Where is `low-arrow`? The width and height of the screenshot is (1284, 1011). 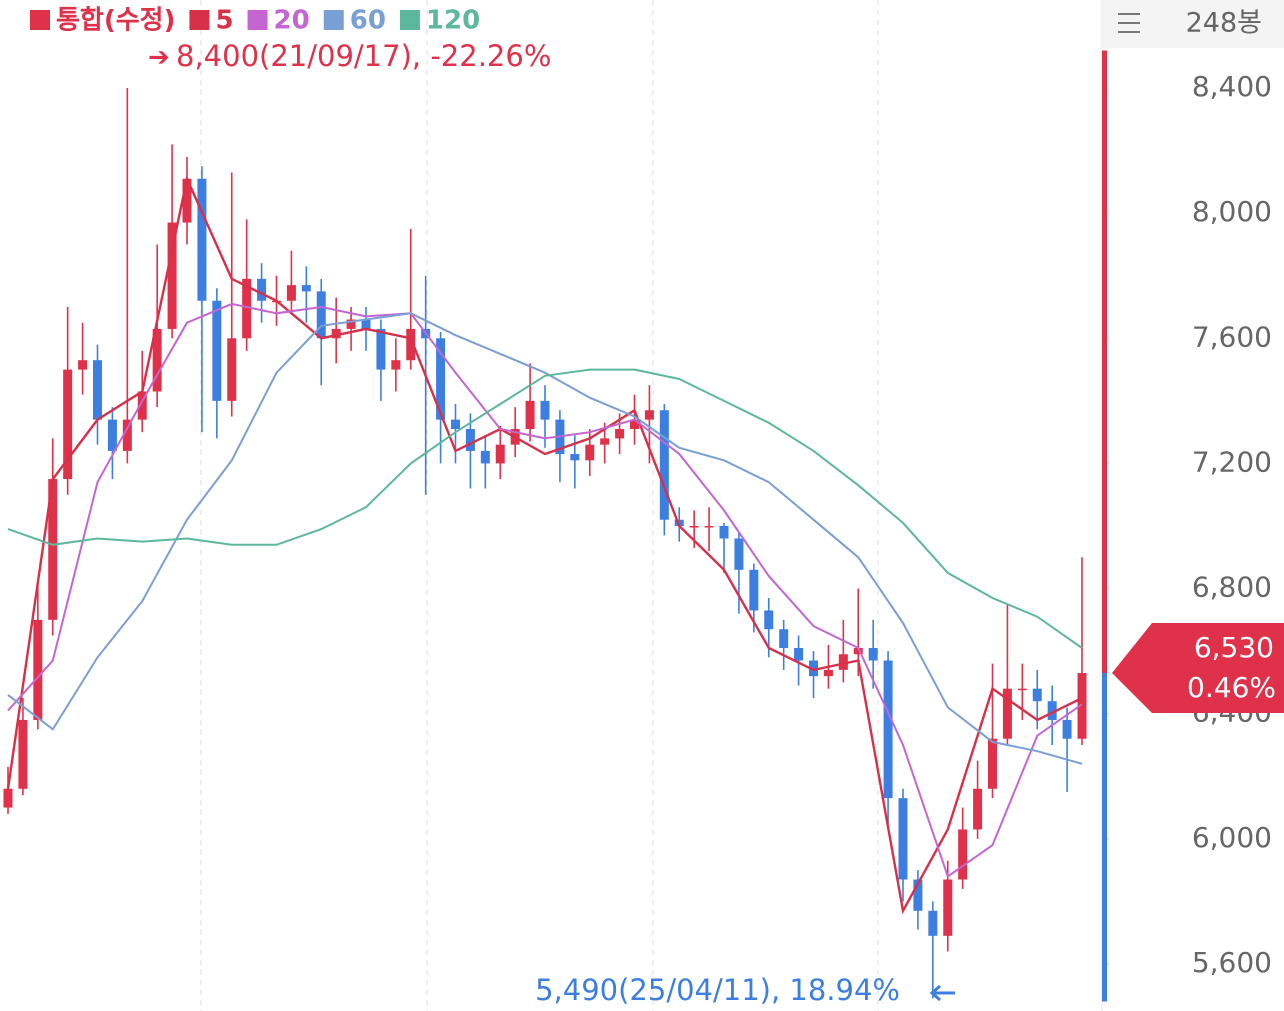
low-arrow is located at coordinates (942, 993).